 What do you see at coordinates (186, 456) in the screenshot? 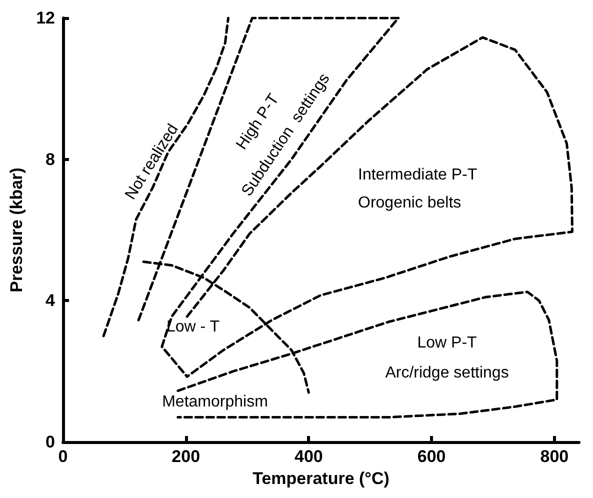
I see `x-tick-label: 200` at bounding box center [186, 456].